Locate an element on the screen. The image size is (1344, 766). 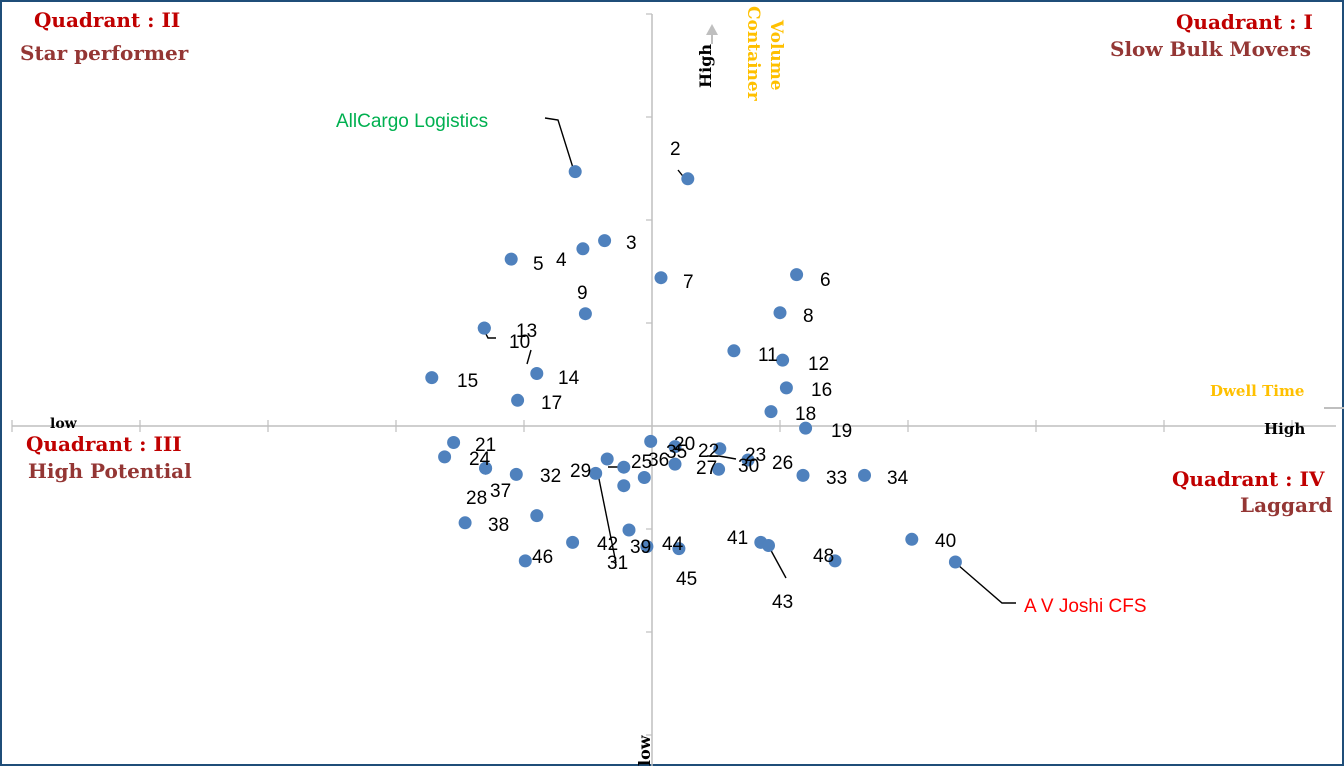
quadrant-3-title: Quadrant : III is located at coordinates (104, 444).